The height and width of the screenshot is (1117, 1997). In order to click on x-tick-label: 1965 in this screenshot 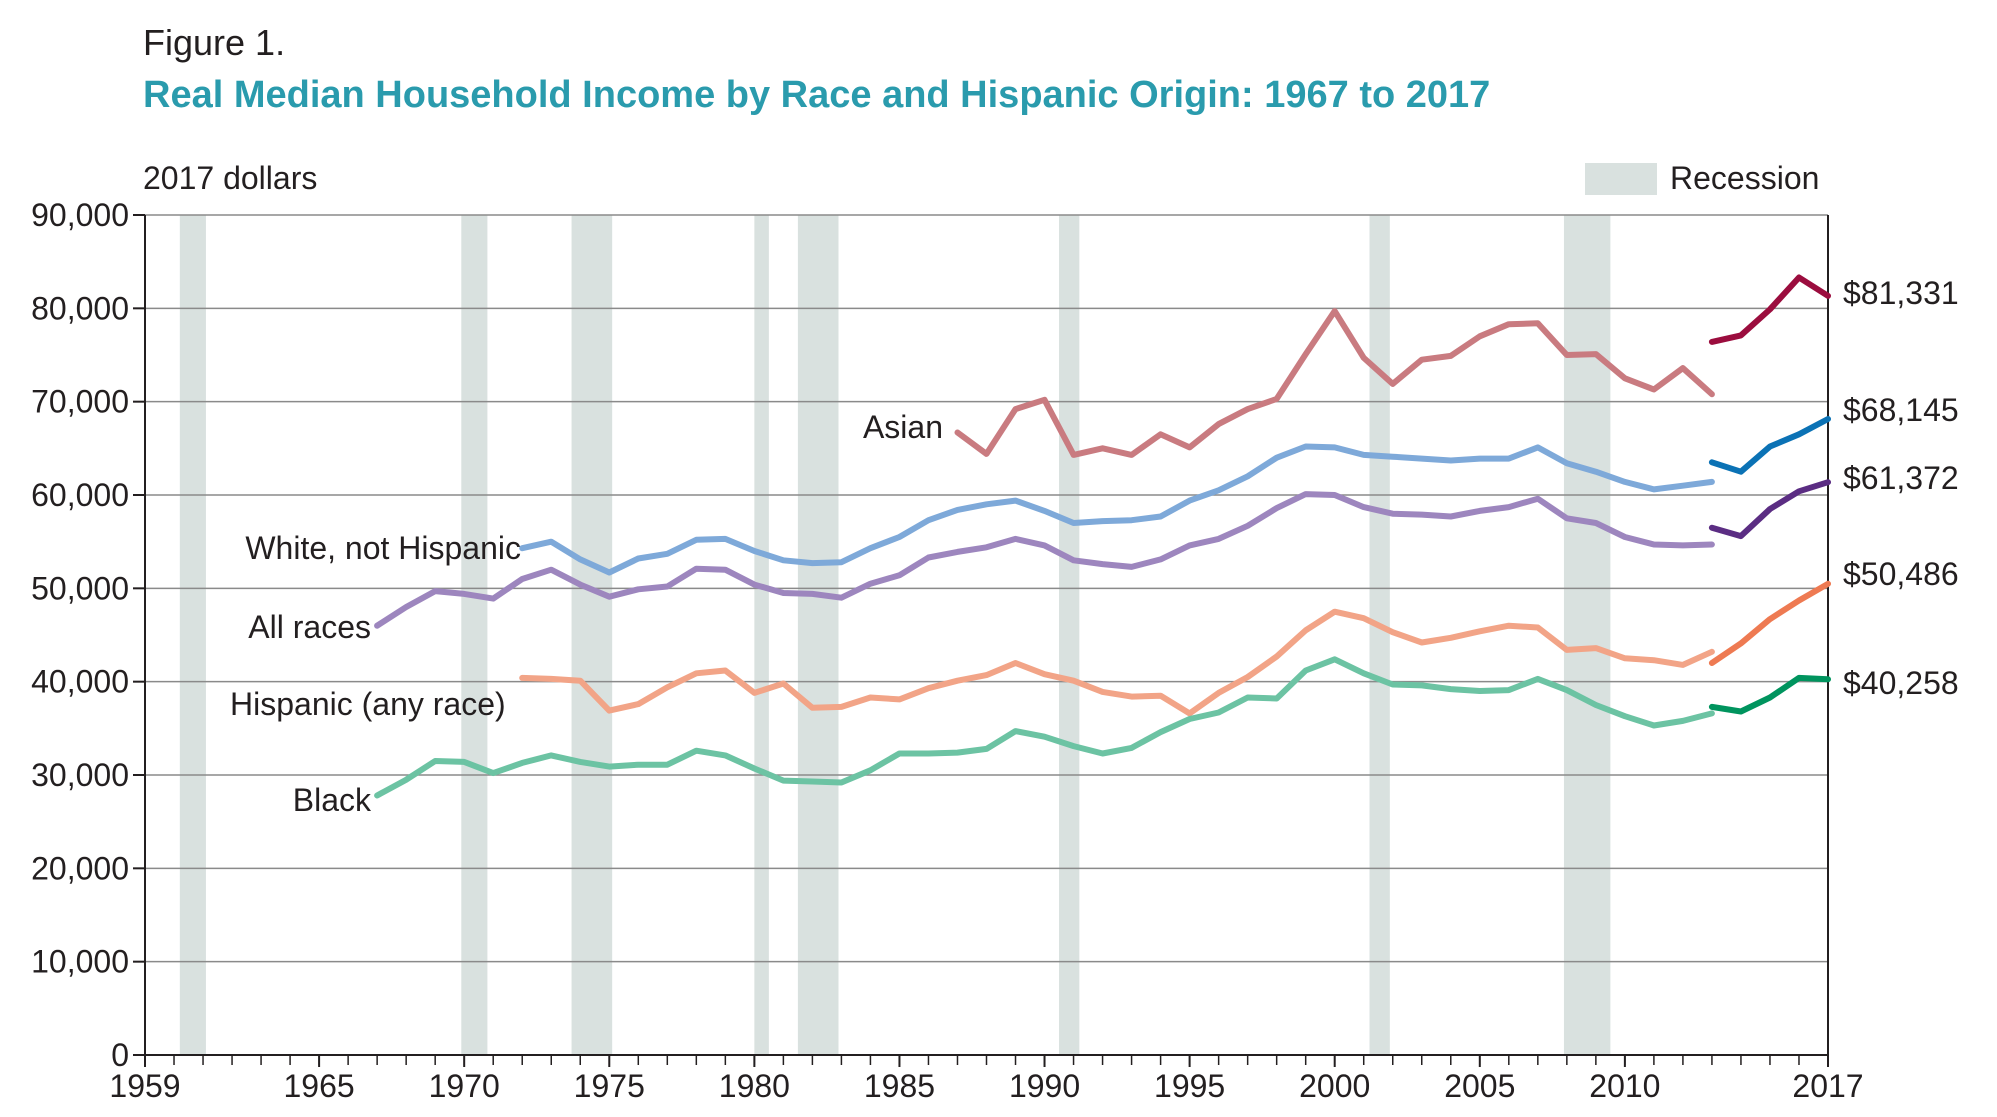, I will do `click(319, 1086)`.